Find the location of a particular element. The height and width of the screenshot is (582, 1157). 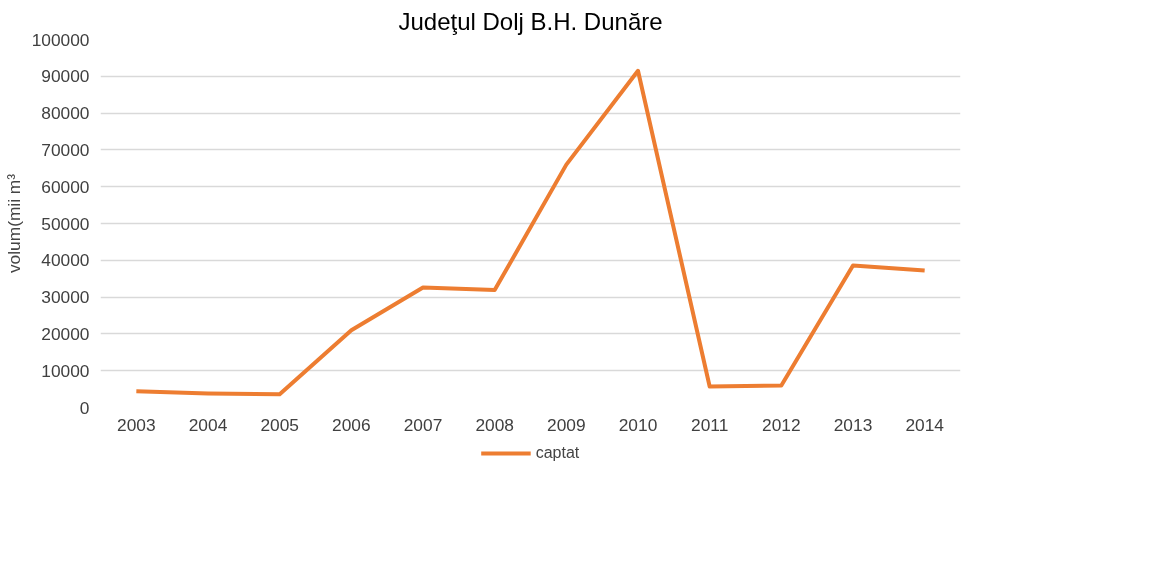

x-tick-label: 2012 is located at coordinates (781, 424).